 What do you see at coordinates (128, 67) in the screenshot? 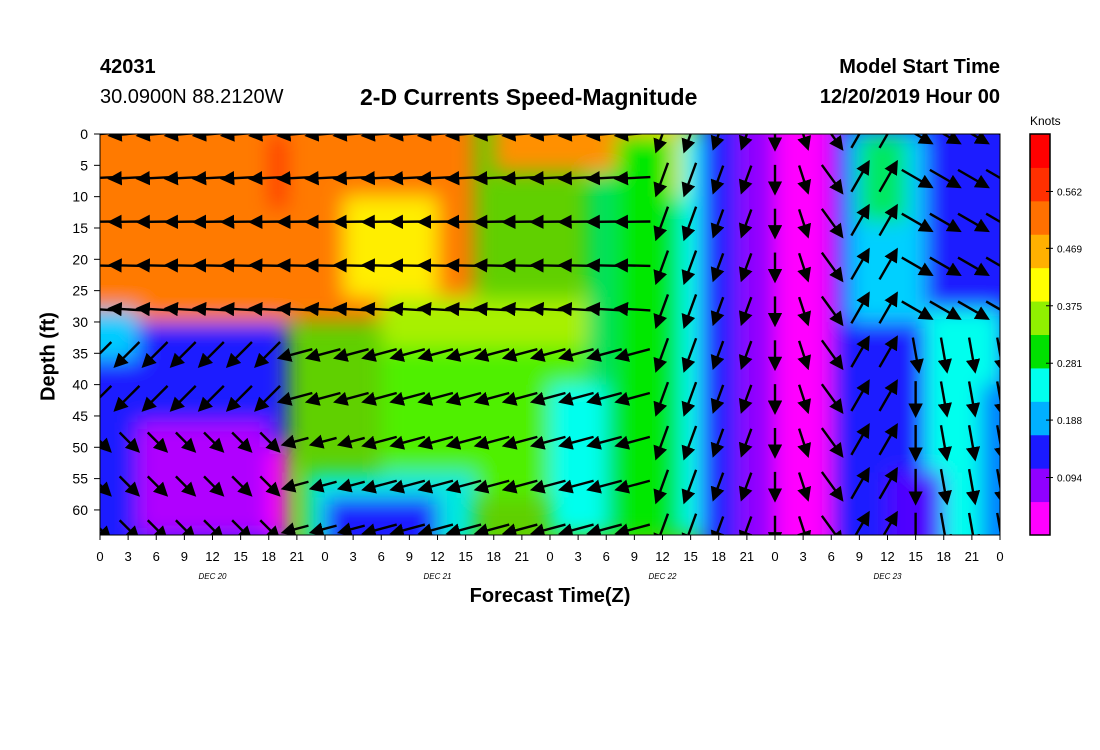
I see `station-id: 42031` at bounding box center [128, 67].